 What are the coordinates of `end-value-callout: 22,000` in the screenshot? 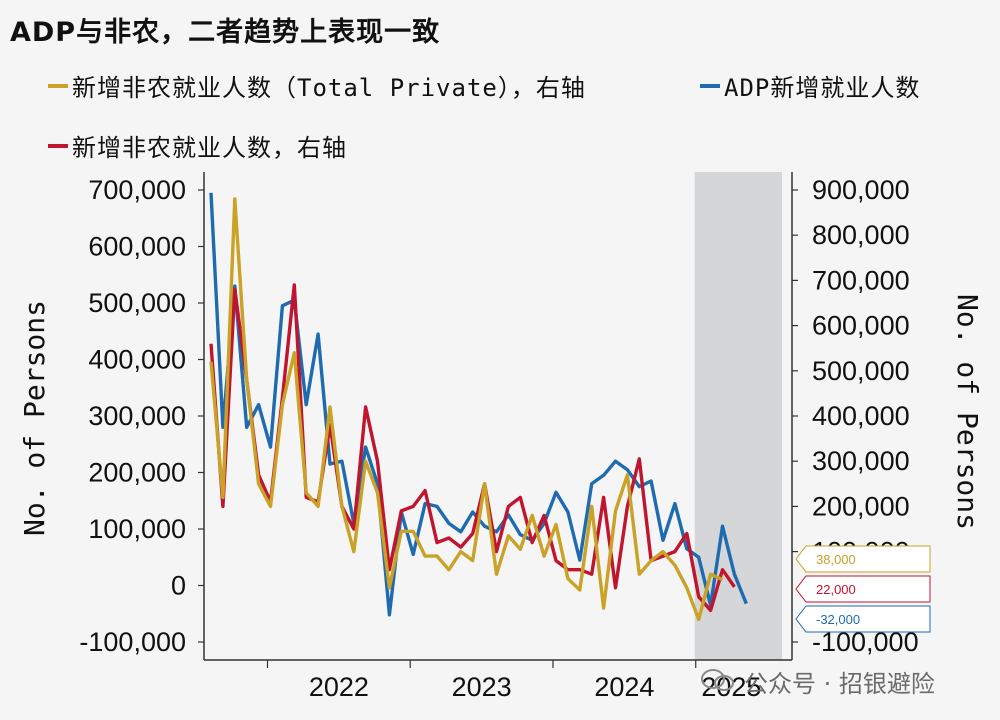 It's located at (863, 589).